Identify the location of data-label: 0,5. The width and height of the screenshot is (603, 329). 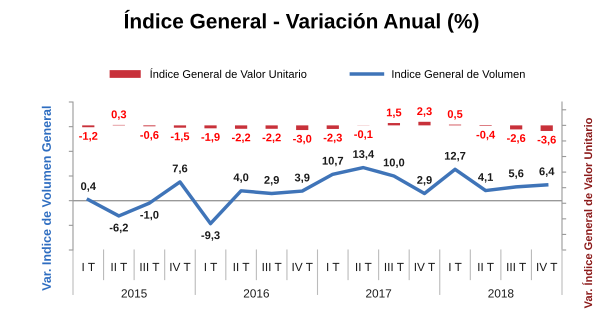
(455, 115).